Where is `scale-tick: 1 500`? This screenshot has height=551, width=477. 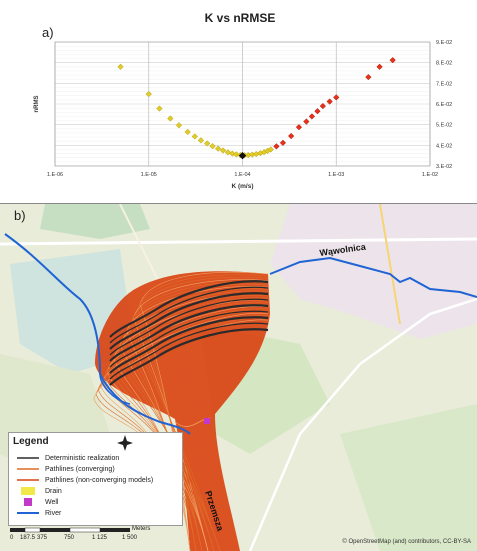 scale-tick: 1 500 is located at coordinates (130, 538).